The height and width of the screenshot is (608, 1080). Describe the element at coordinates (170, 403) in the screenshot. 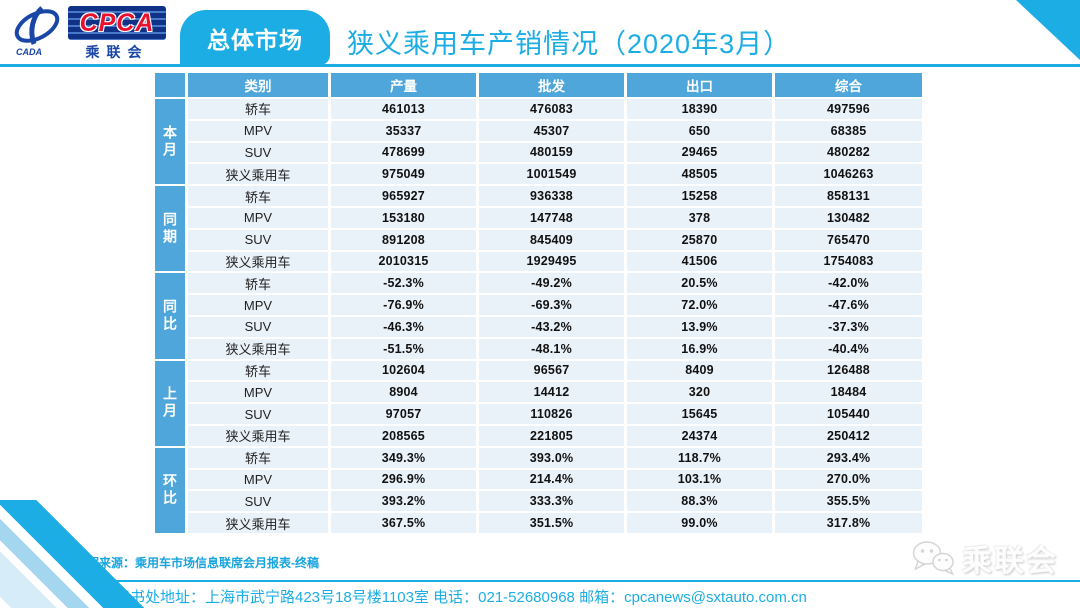

I see `row-group-label: 上月` at that location.